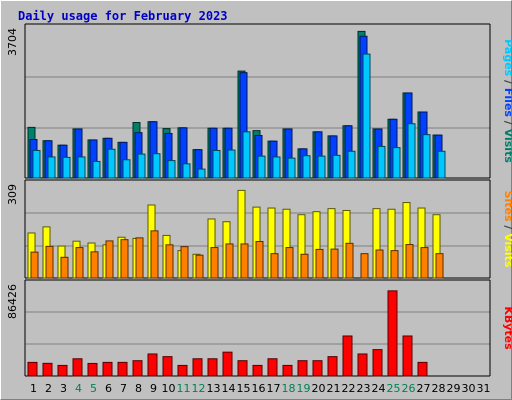 Image resolution: width=512 pixels, height=400 pixels. Describe the element at coordinates (184, 388) in the screenshot. I see `x-tick-label-day-11: 11` at that location.